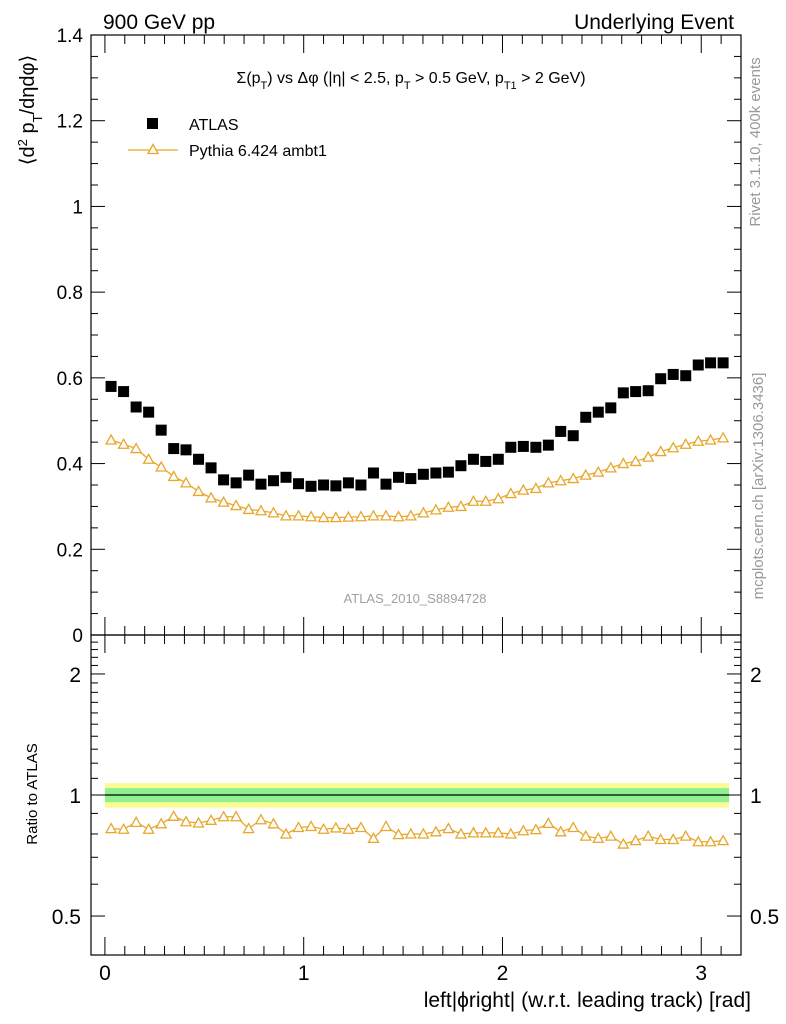 The image size is (786, 1024). Describe the element at coordinates (756, 675) in the screenshot. I see `ratio-y-tick-label-right: 2` at that location.